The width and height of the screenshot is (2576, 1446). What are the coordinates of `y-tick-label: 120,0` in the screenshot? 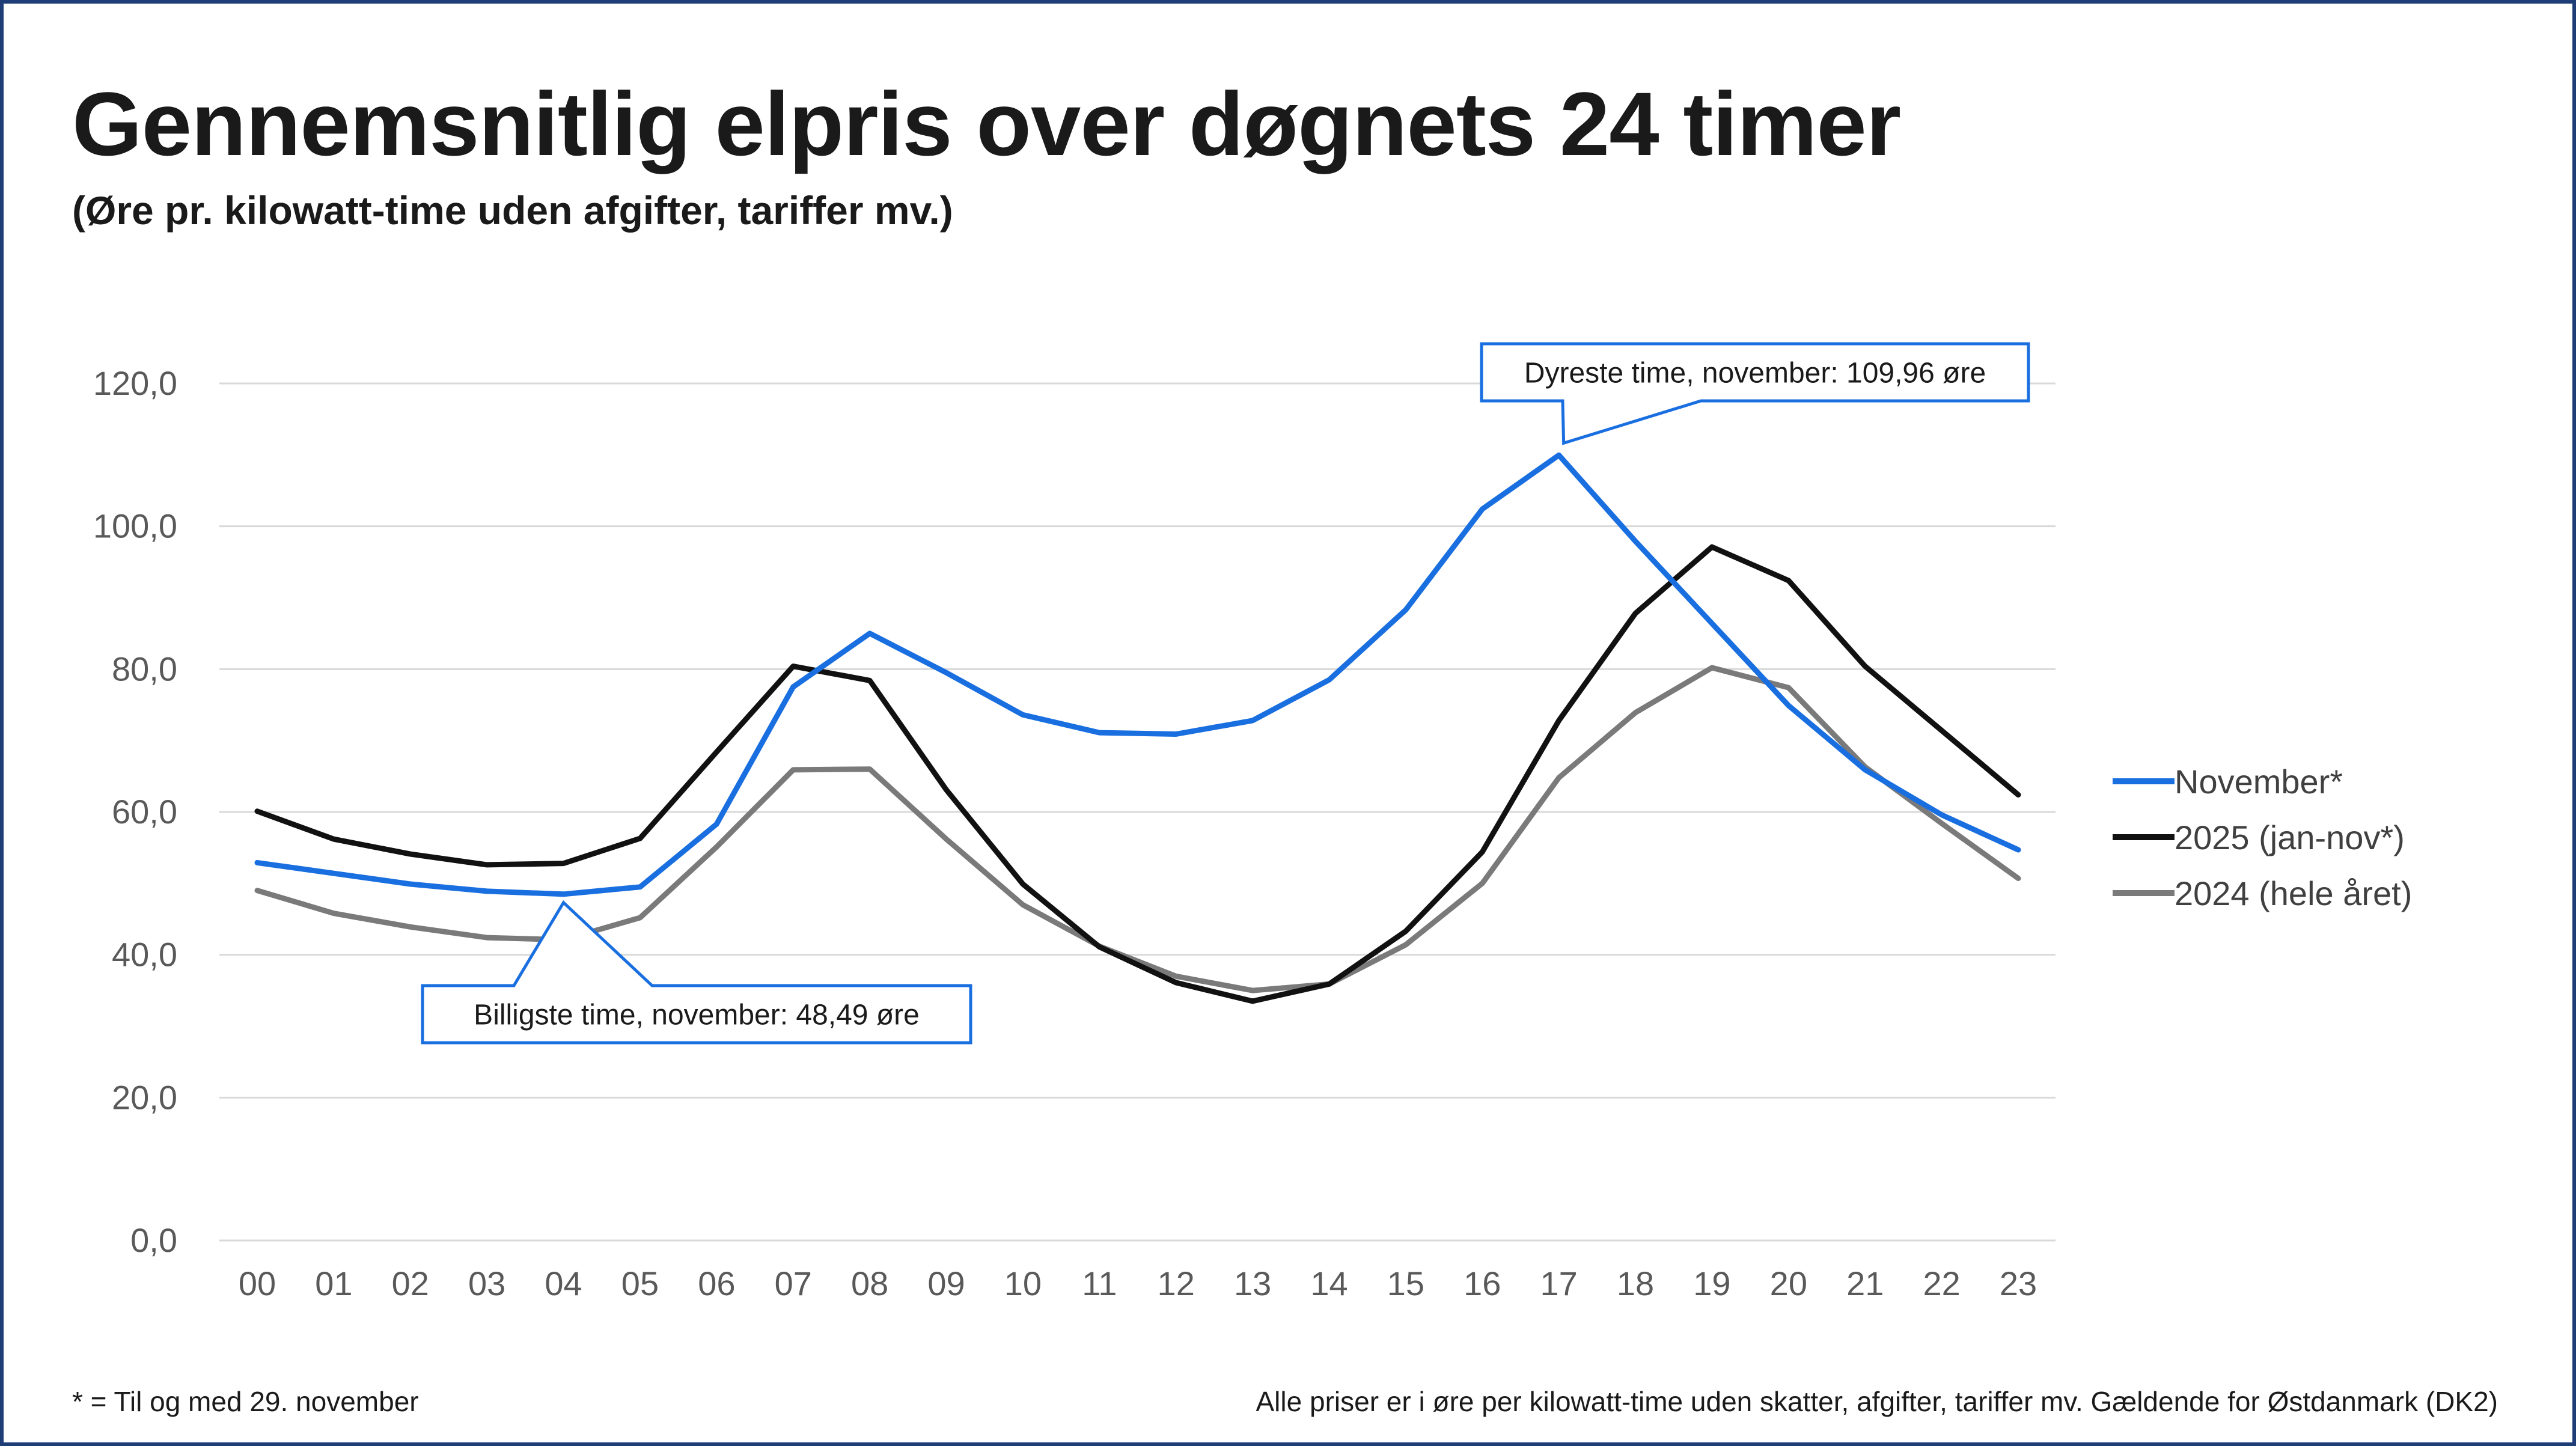 It's located at (135, 383).